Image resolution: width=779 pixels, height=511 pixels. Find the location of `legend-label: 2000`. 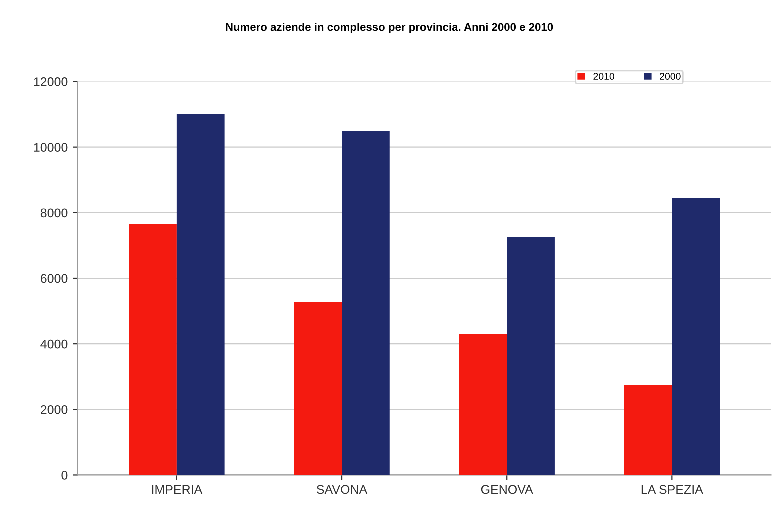

legend-label: 2000 is located at coordinates (670, 76).